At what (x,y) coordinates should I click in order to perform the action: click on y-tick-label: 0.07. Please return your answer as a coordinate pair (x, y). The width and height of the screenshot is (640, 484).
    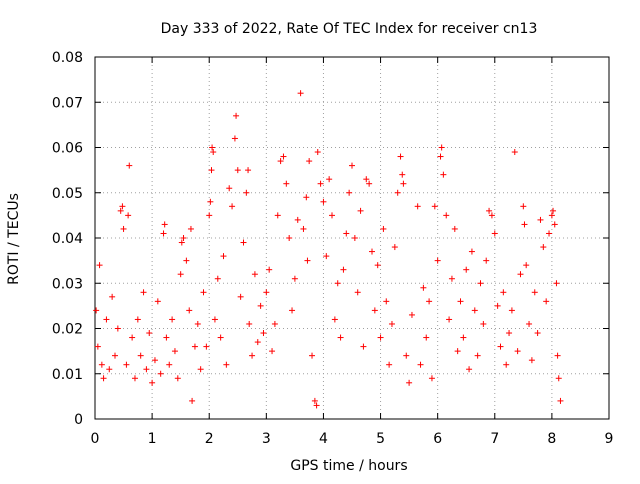
    Looking at the image, I should click on (67, 103).